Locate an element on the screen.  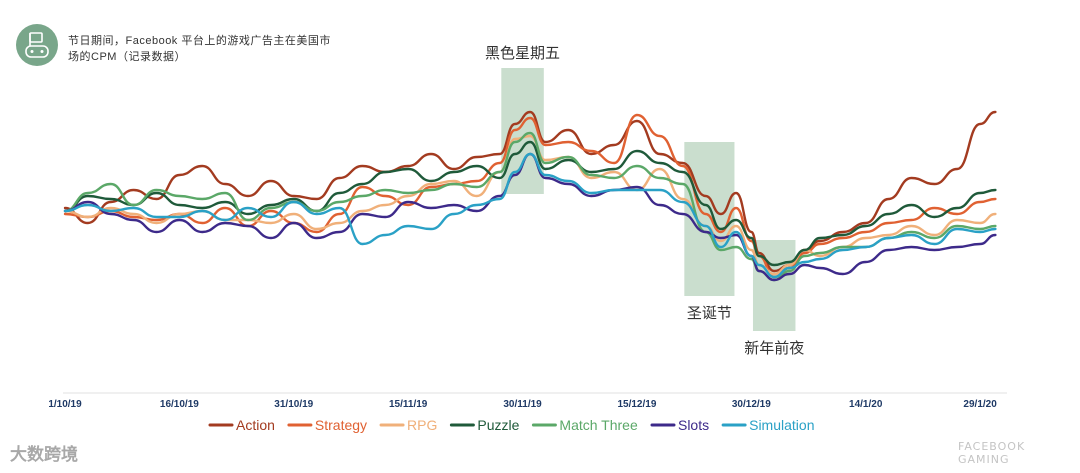
legend-label: RPG is located at coordinates (422, 425).